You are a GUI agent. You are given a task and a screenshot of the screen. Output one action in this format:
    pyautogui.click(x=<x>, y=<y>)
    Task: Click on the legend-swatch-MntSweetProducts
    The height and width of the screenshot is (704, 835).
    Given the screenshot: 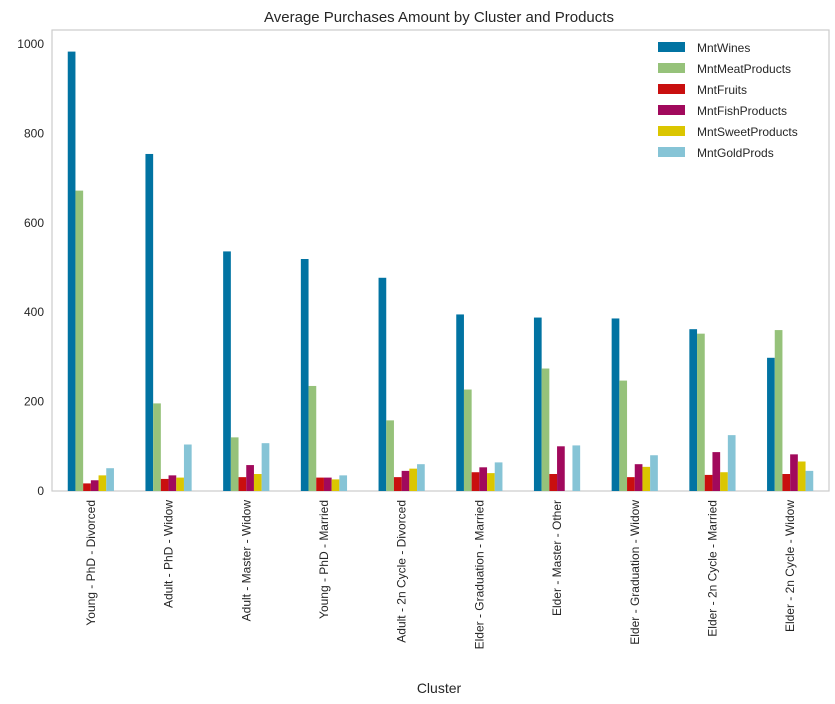 What is the action you would take?
    pyautogui.click(x=671, y=131)
    